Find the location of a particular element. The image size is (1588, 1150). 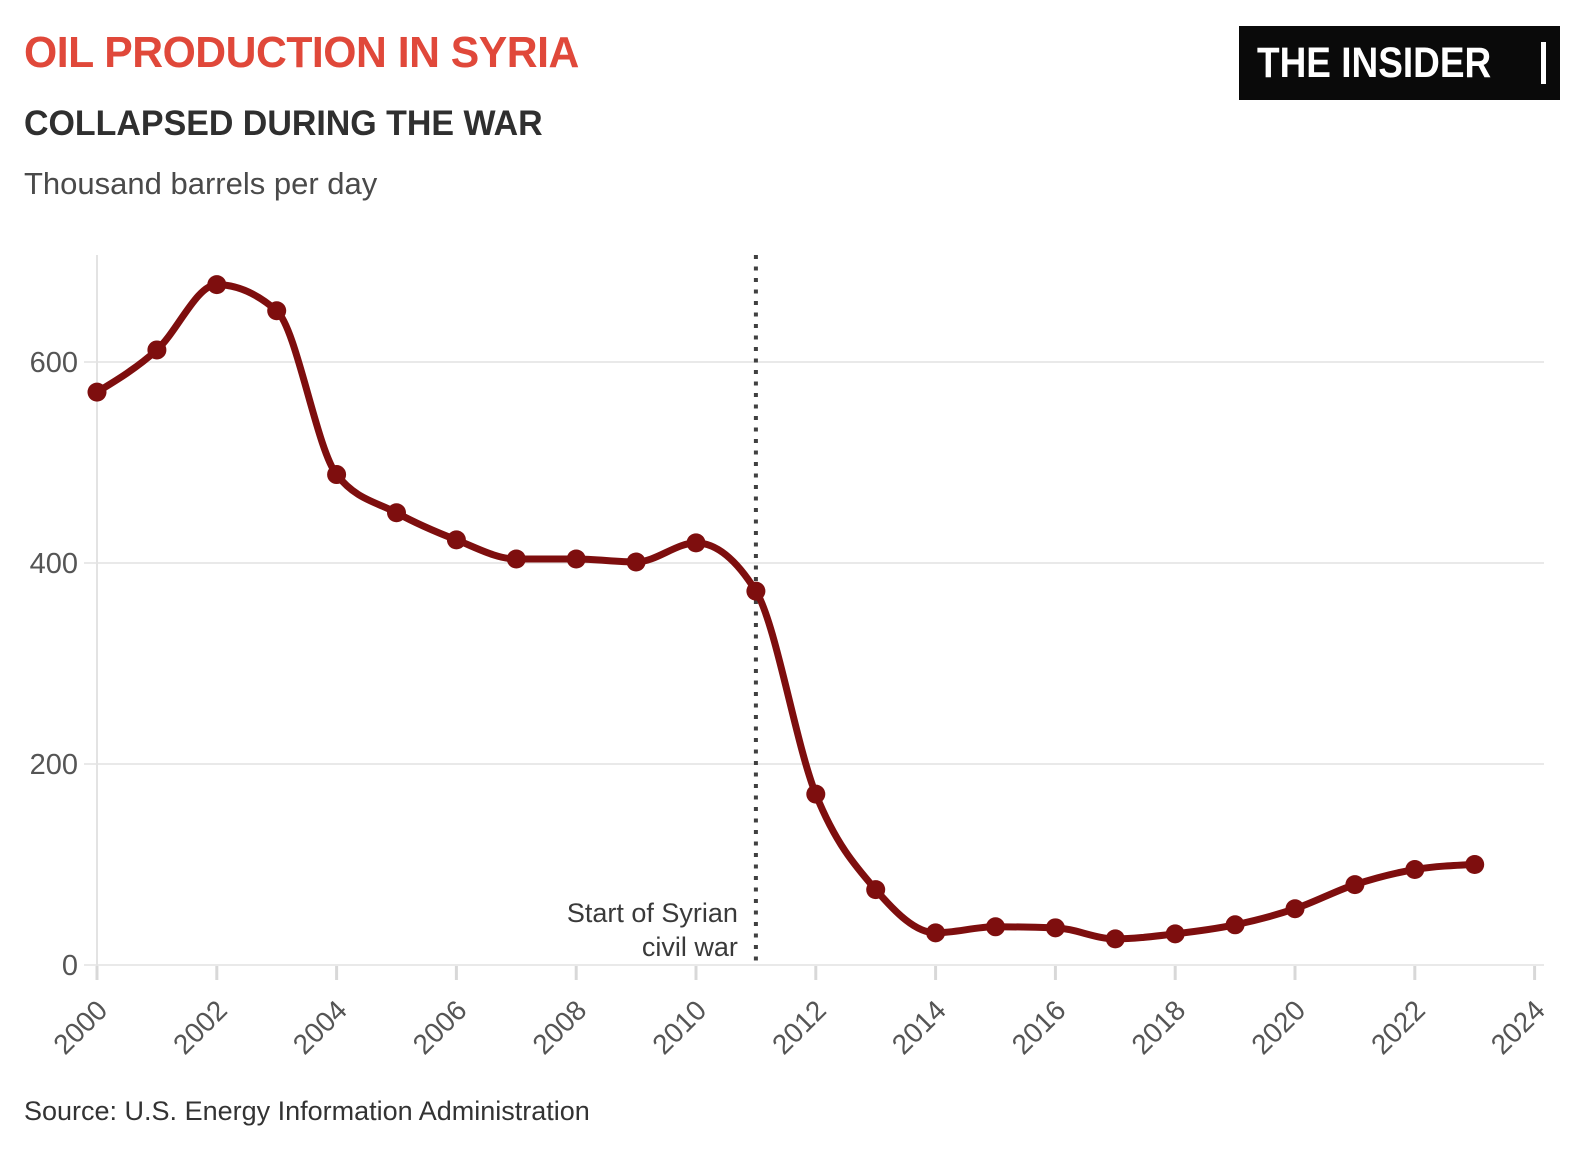

civil-war-annotation-line: Start of Syrian is located at coordinates (652, 913).